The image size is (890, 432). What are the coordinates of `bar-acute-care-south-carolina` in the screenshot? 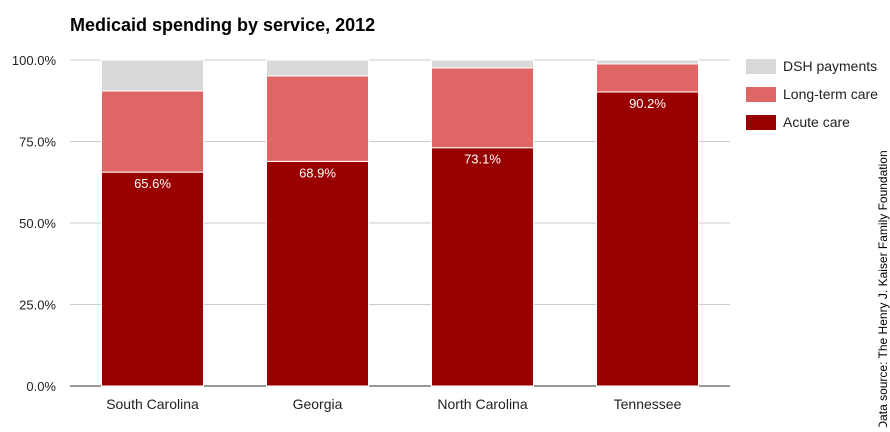 It's located at (152, 279).